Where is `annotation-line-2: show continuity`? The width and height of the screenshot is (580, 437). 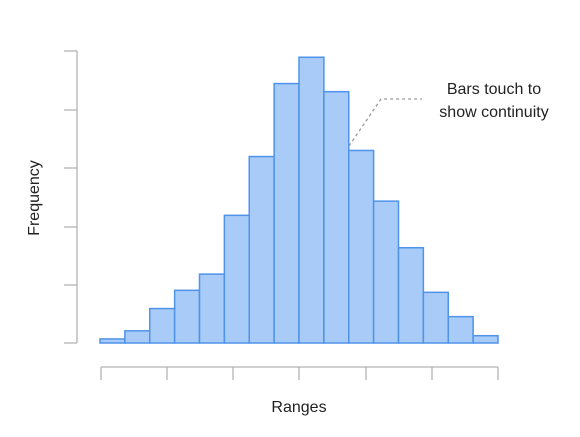 annotation-line-2: show continuity is located at coordinates (493, 112).